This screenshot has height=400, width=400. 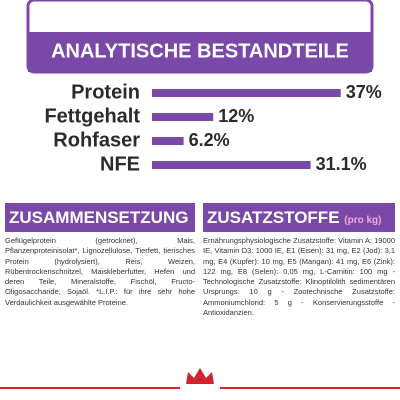 I want to click on value-label: 37%, so click(x=364, y=92).